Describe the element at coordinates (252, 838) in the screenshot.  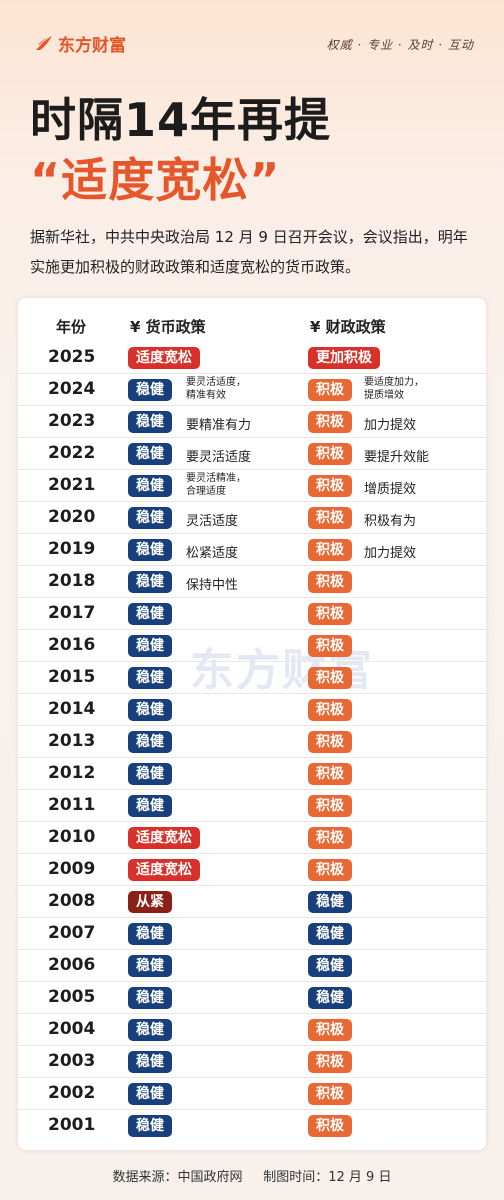
I see `table-row: 2010 适度宽松 积极` at that location.